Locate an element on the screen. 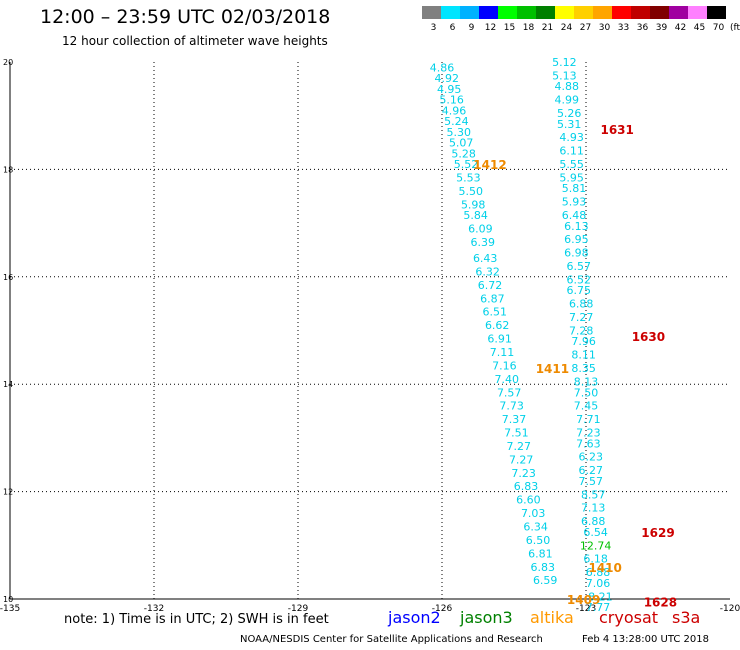 The image size is (740, 650). wave-height-label: 7.37 is located at coordinates (514, 419).